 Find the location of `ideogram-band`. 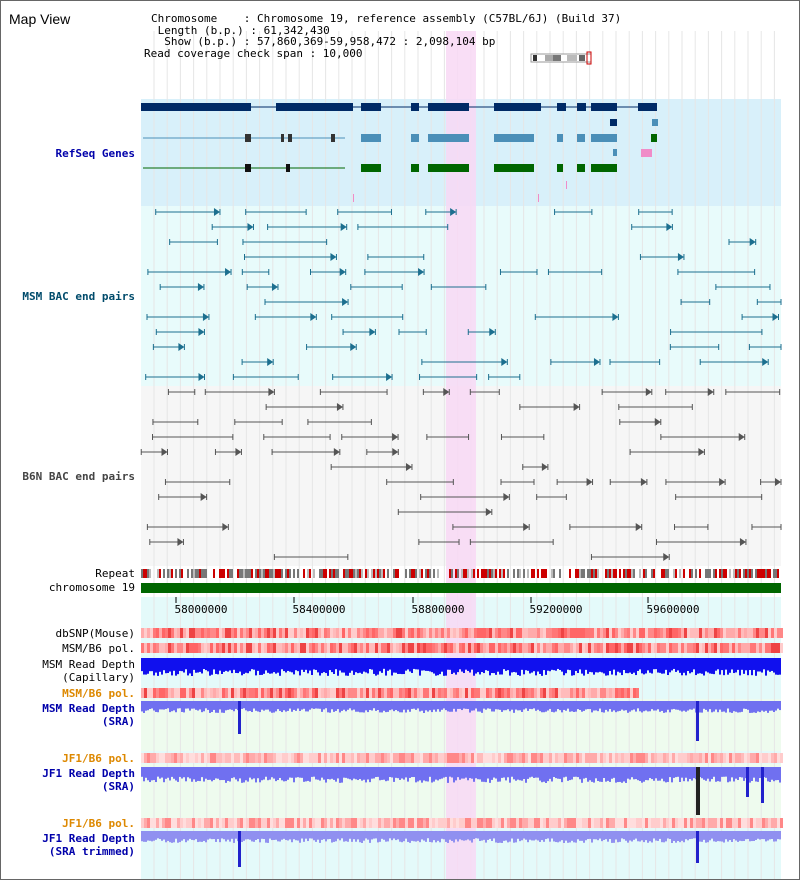

ideogram-band is located at coordinates (572, 58).